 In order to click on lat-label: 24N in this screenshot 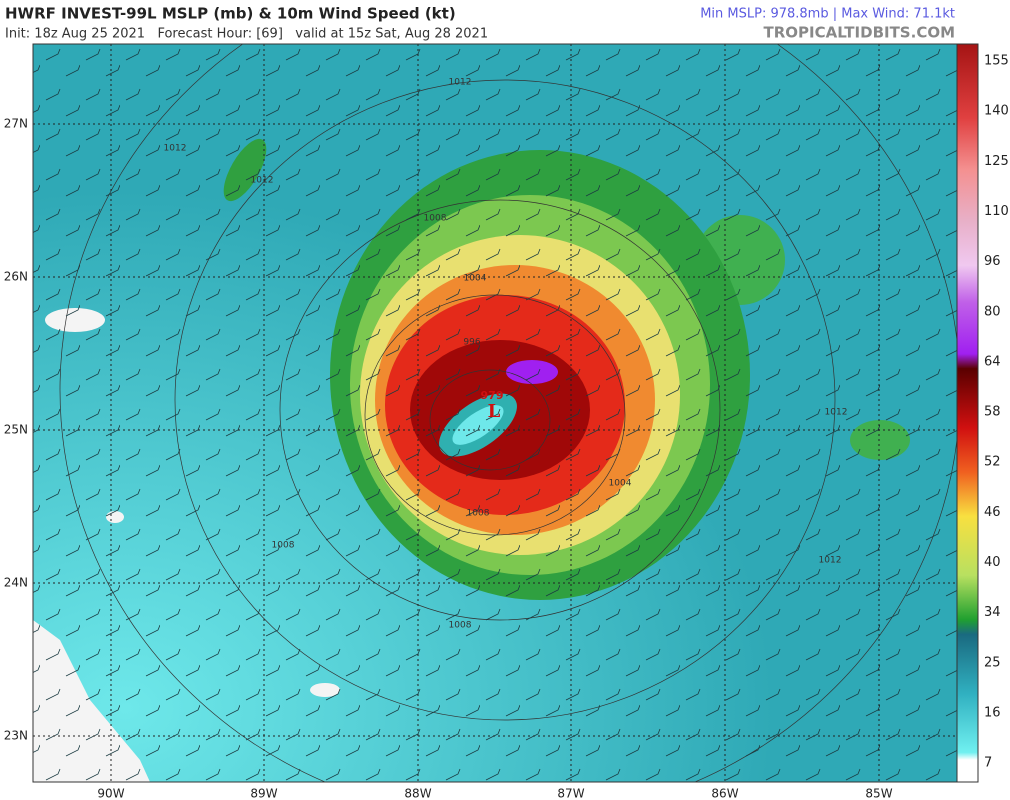, I will do `click(16, 583)`.